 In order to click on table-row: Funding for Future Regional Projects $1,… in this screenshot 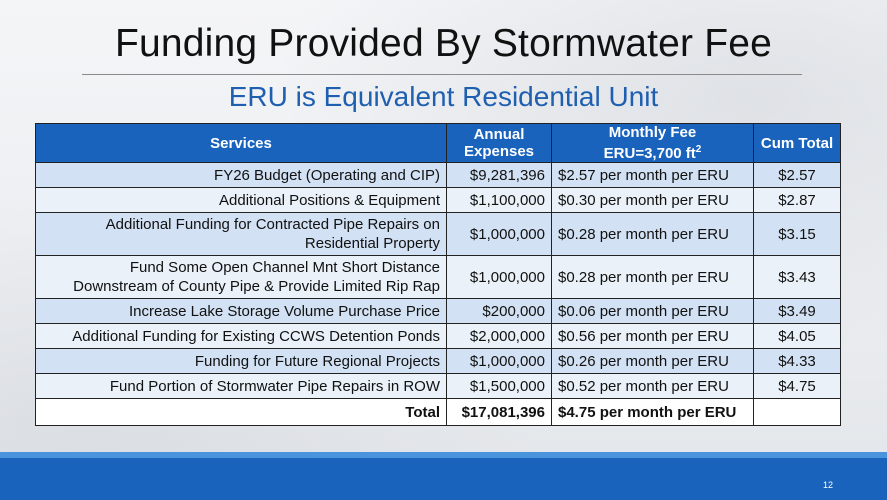, I will do `click(438, 361)`.